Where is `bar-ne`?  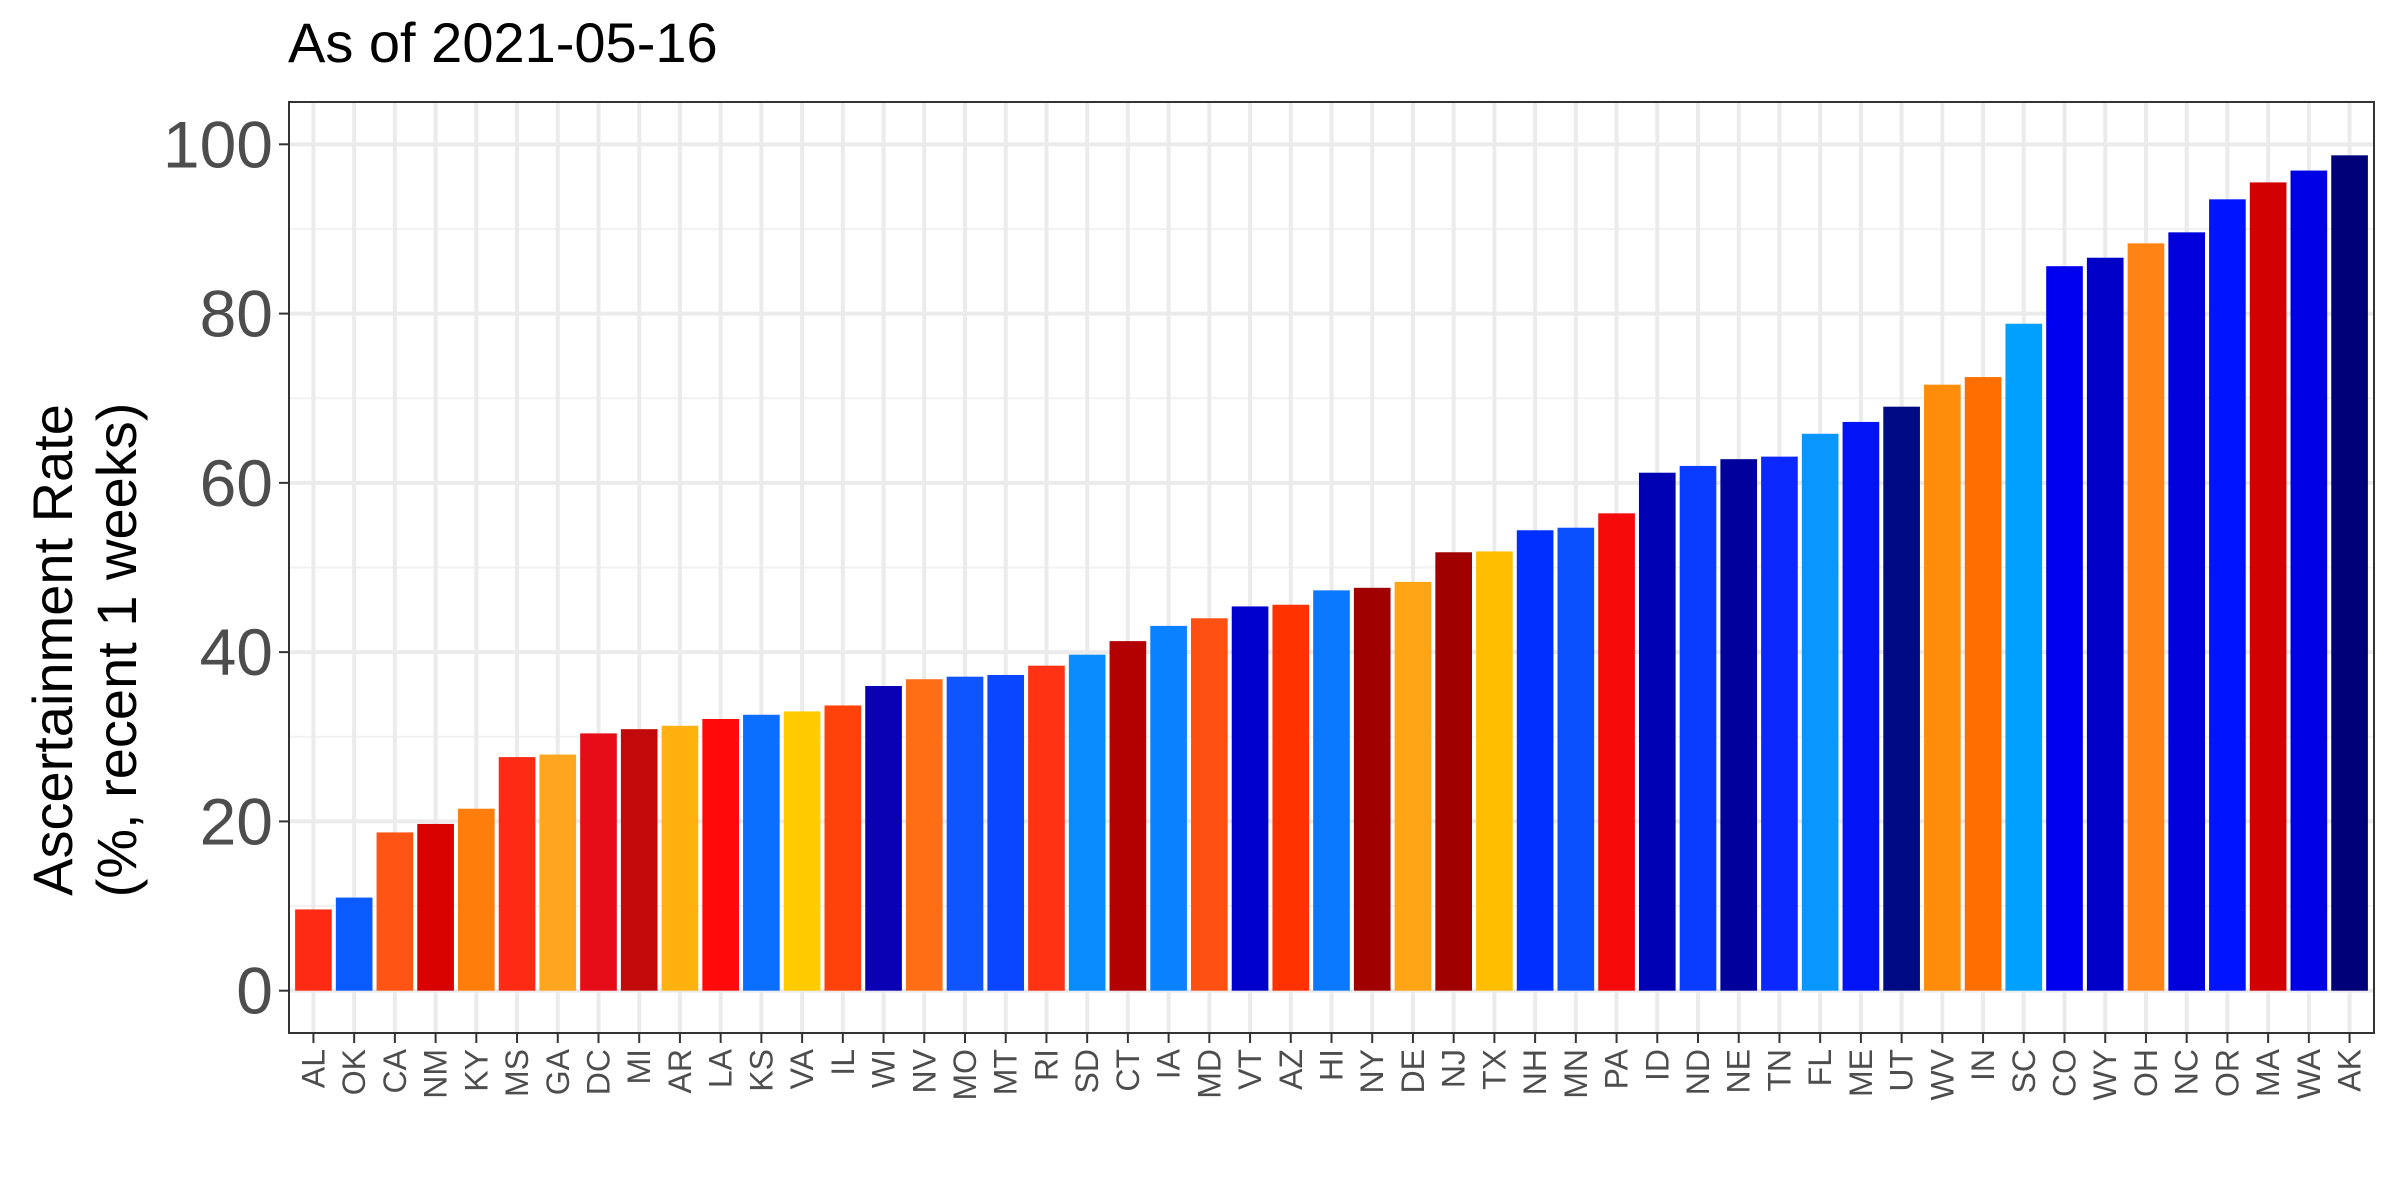 bar-ne is located at coordinates (1739, 725).